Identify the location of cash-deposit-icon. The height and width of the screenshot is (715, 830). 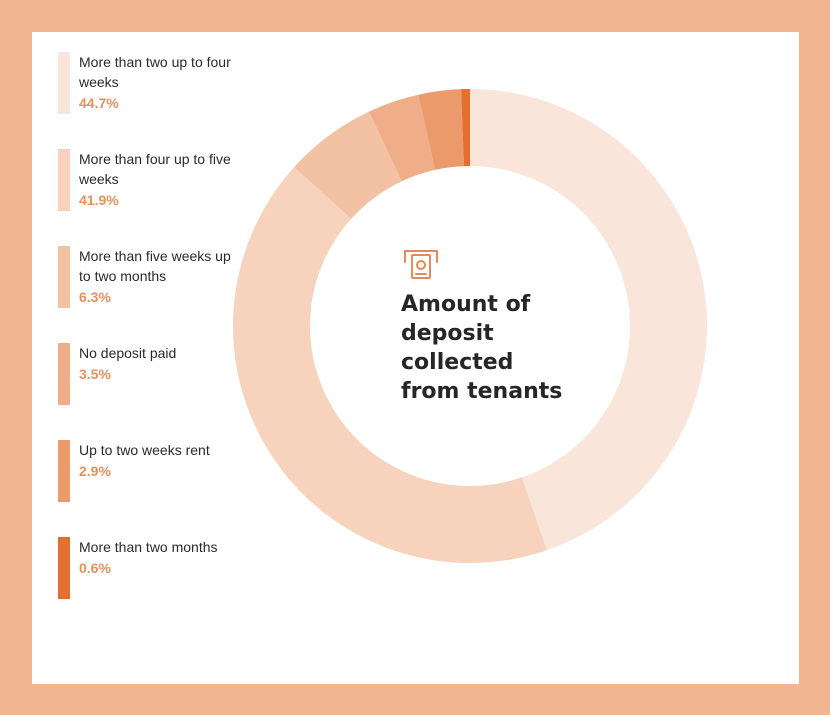
(421, 264).